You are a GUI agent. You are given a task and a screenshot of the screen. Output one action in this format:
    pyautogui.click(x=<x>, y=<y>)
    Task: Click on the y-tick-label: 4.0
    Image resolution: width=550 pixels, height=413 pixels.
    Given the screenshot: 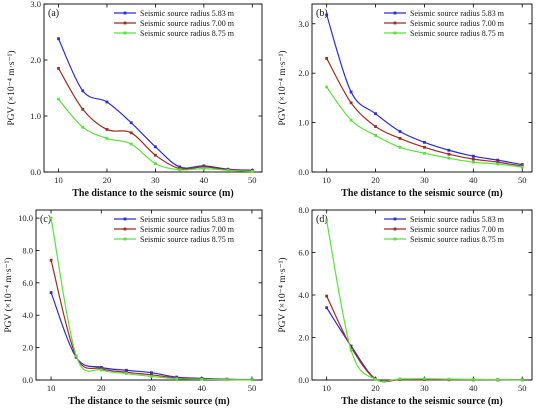 What is the action you would take?
    pyautogui.click(x=303, y=295)
    